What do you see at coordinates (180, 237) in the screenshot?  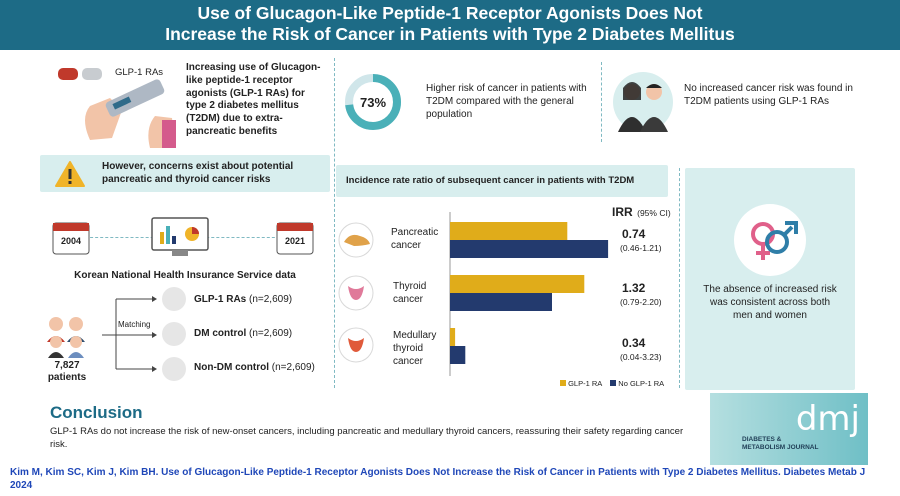 I see `computer-monitor-icon` at bounding box center [180, 237].